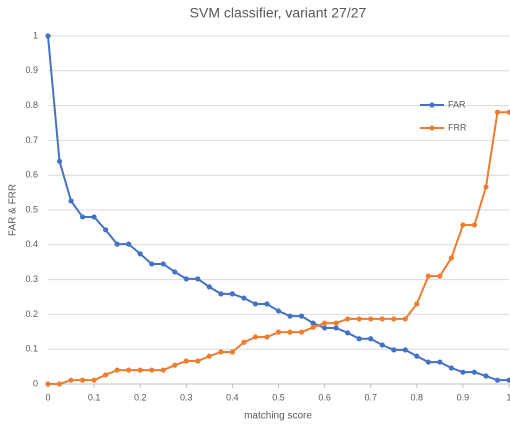 Image resolution: width=510 pixels, height=426 pixels. What do you see at coordinates (94, 397) in the screenshot?
I see `x-tick-label: 0.1` at bounding box center [94, 397].